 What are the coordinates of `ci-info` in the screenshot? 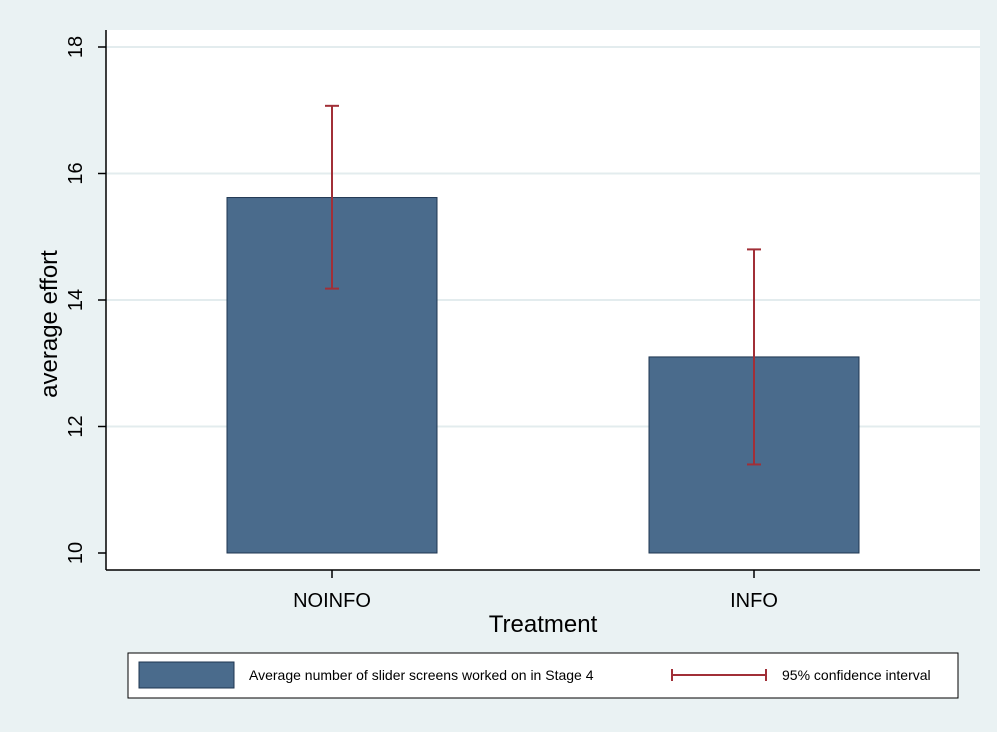 It's located at (754, 357).